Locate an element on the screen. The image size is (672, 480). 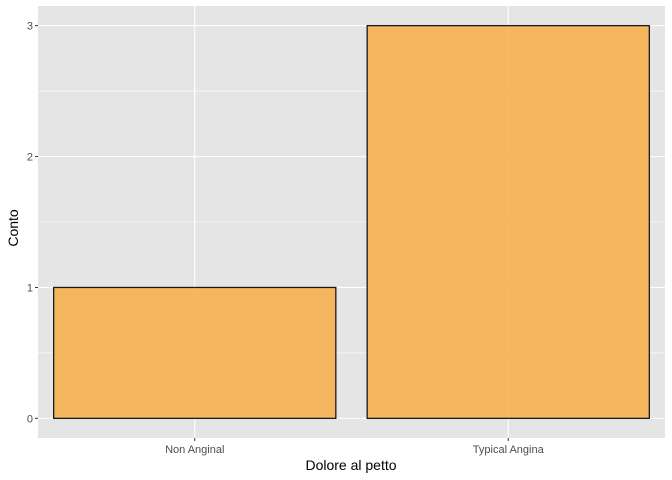
x-axis-title: Dolore al petto is located at coordinates (350, 465).